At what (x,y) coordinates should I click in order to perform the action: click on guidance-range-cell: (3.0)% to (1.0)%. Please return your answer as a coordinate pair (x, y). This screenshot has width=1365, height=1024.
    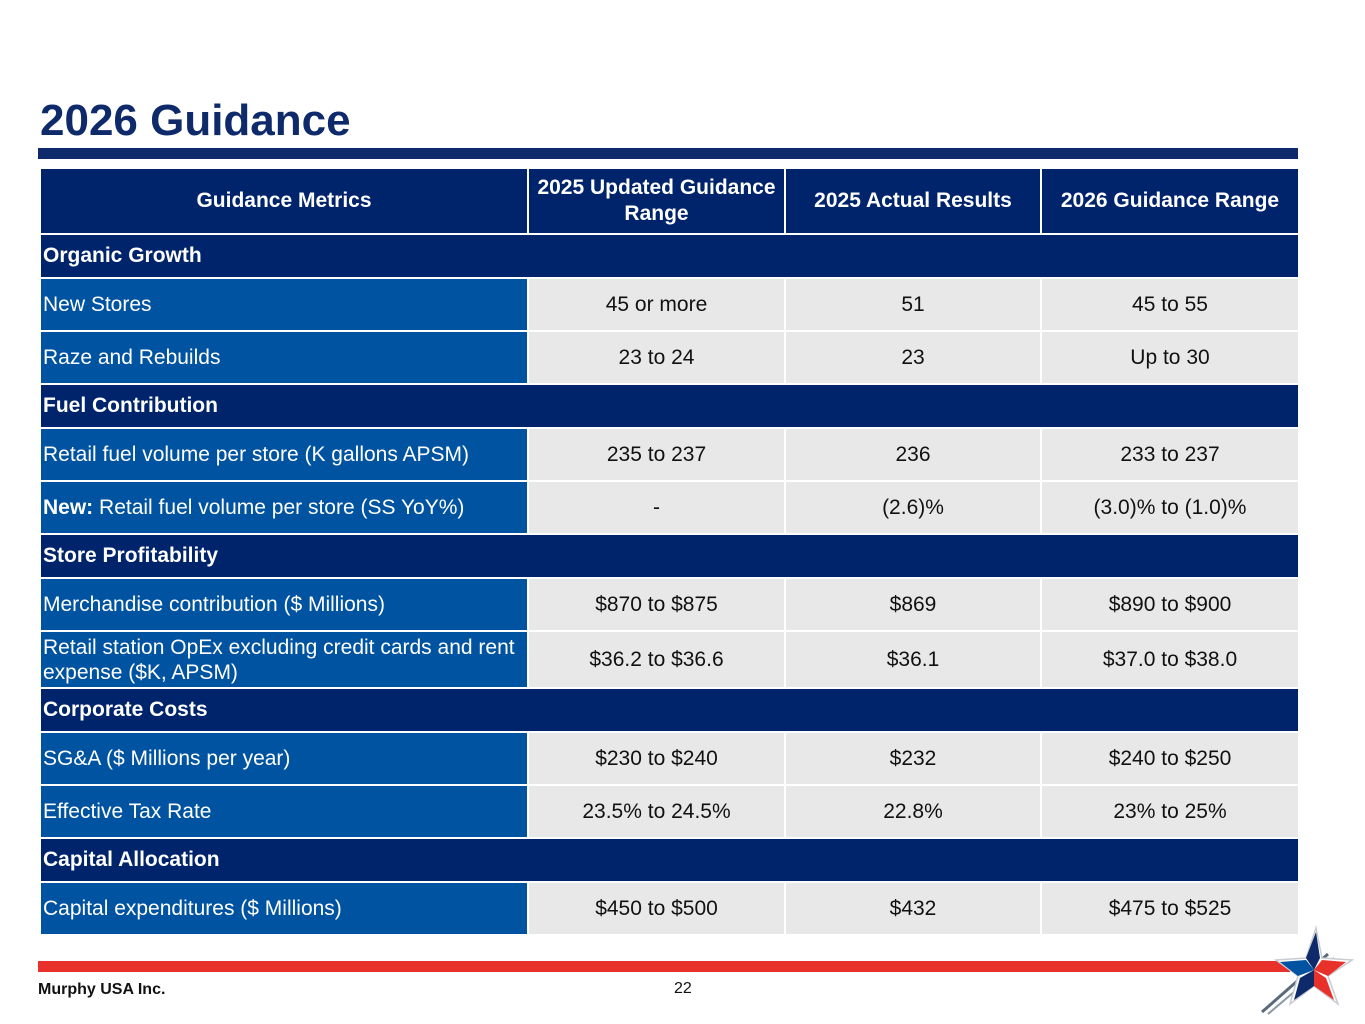
    Looking at the image, I should click on (1170, 507).